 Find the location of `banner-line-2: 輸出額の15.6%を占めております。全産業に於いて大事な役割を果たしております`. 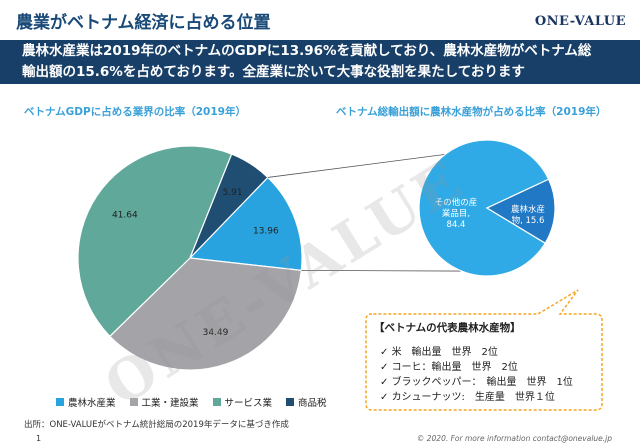

banner-line-2: 輸出額の15.6%を占めております。全産業に於いて大事な役割を果たしております is located at coordinates (273, 72).